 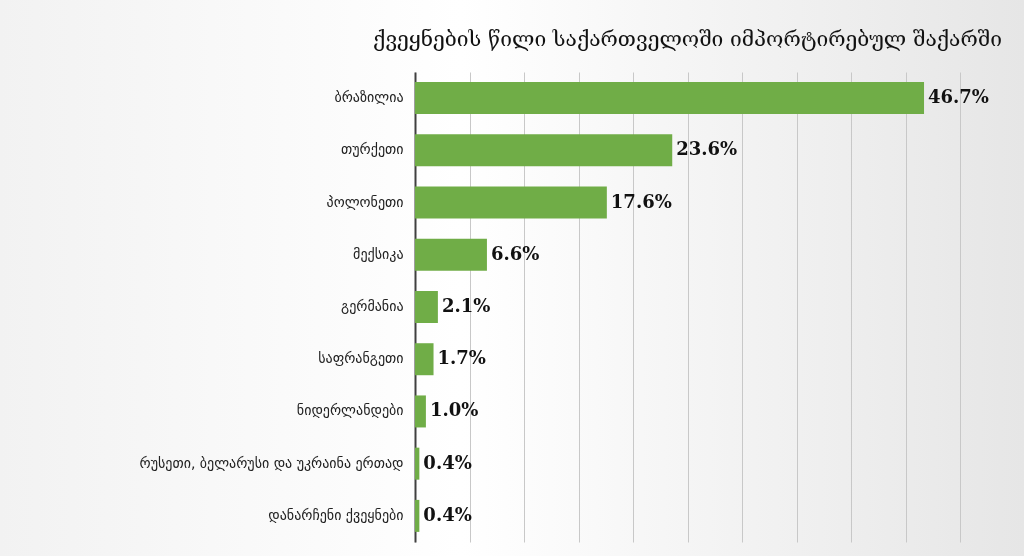 What do you see at coordinates (461, 358) in the screenshot?
I see `data-label: 1.7%` at bounding box center [461, 358].